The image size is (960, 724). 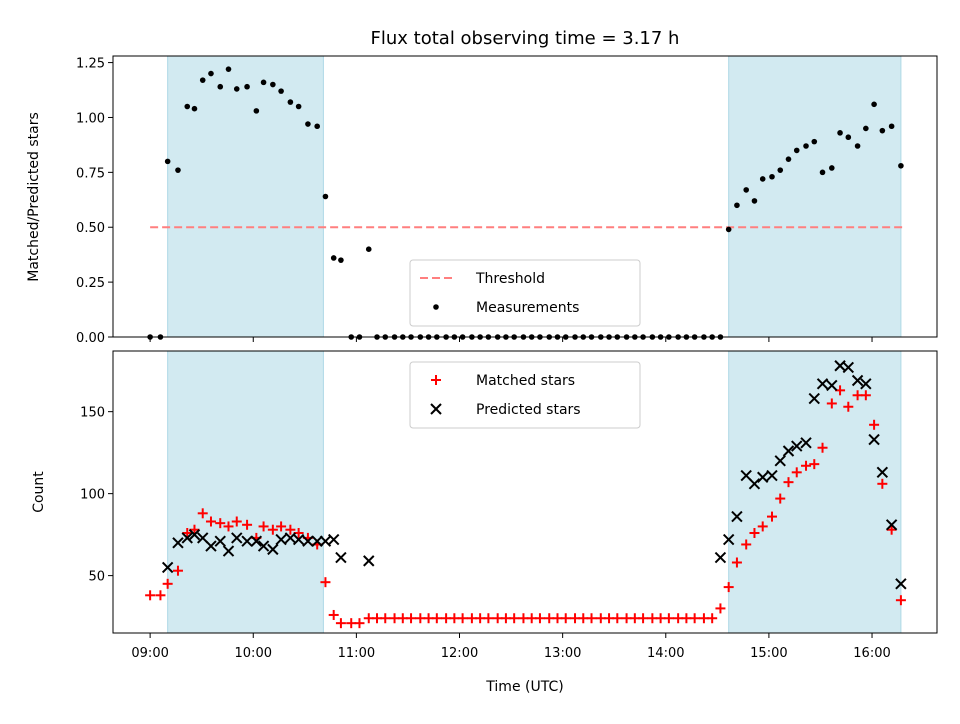 I want to click on legend-key-dot, so click(x=436, y=307).